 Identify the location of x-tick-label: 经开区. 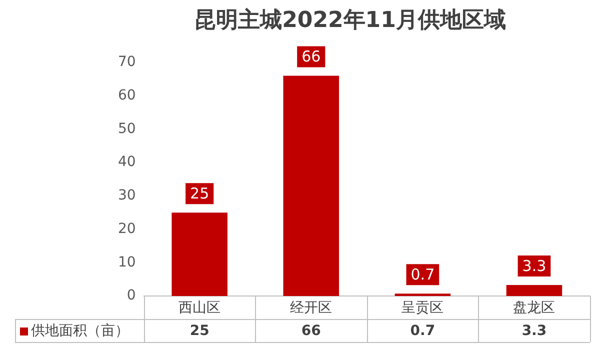
(311, 308).